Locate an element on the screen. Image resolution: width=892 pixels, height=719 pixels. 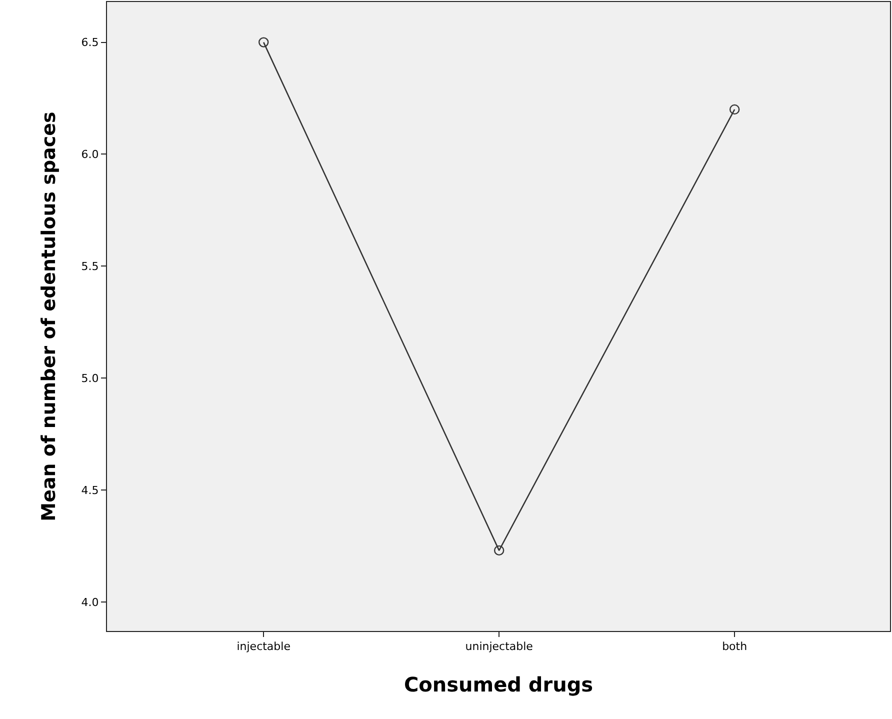
y-tick-label: 5.0 is located at coordinates (90, 378).